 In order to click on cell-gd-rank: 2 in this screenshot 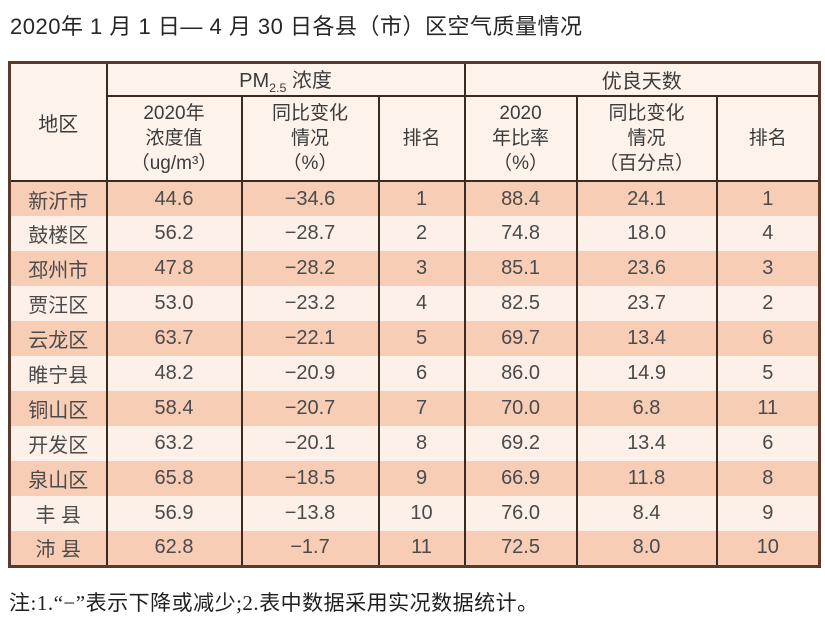, I will do `click(767, 303)`.